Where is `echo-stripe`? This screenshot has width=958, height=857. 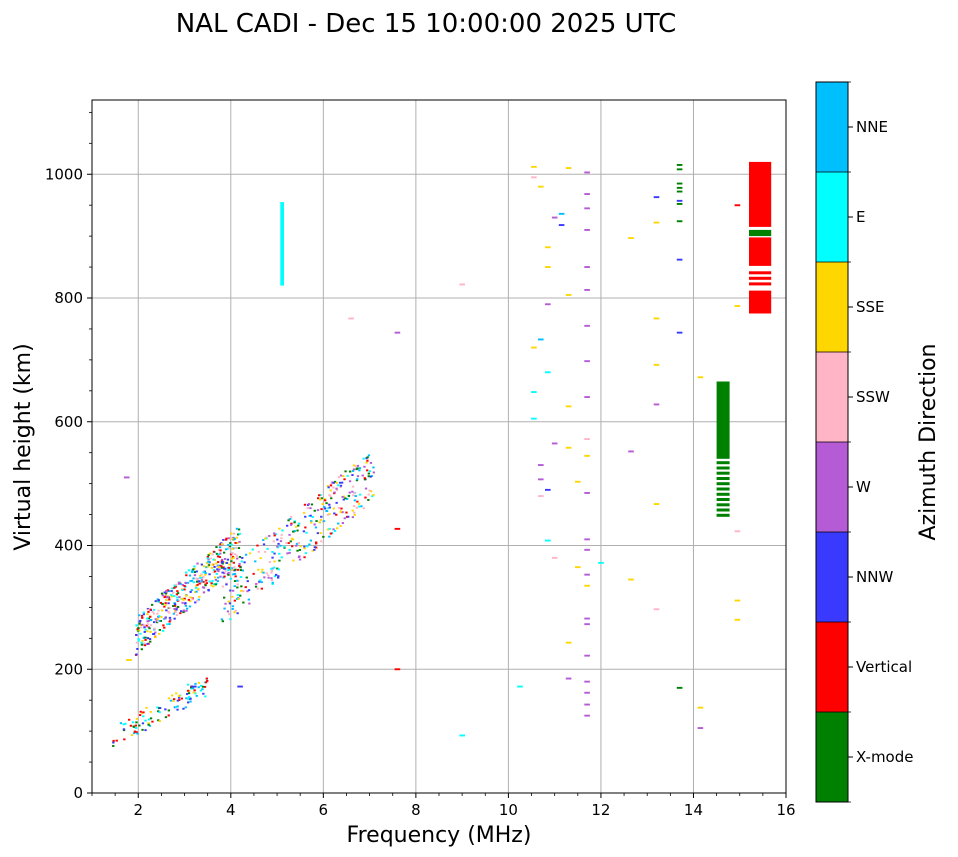
echo-stripe is located at coordinates (723, 505).